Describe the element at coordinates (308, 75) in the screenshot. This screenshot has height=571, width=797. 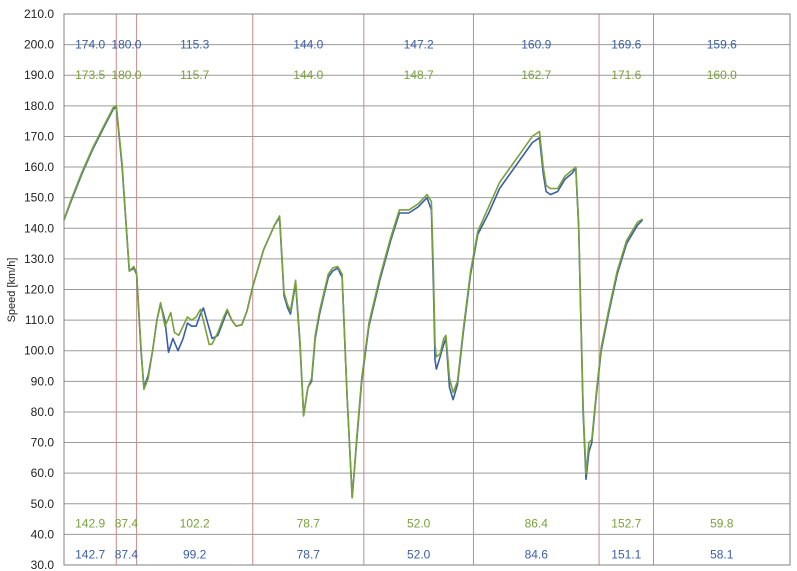
I see `top-green-value: 144.0` at that location.